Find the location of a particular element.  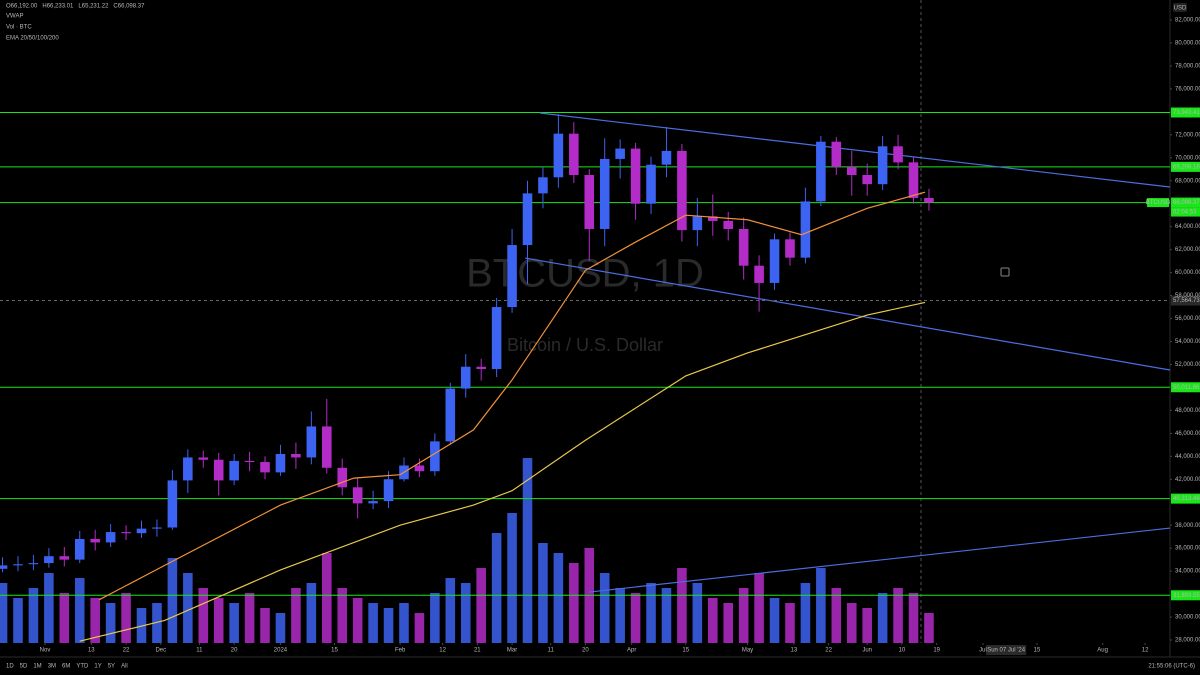

interval-button: 6M is located at coordinates (66, 667).